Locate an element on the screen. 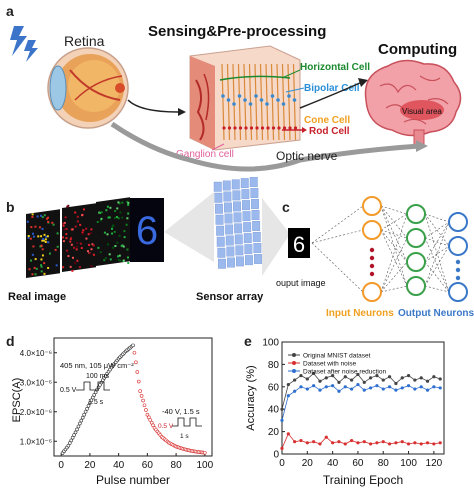 The height and width of the screenshot is (497, 474). rod-cell-label: Rod Cell is located at coordinates (329, 131).